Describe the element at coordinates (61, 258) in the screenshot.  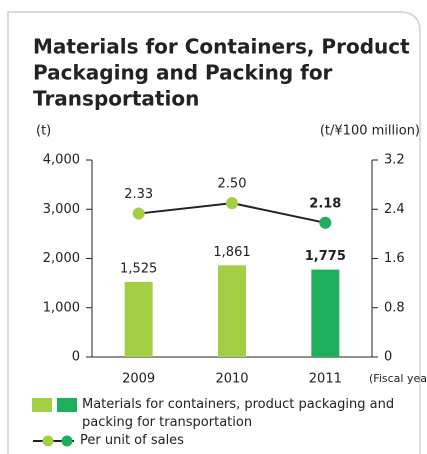
I see `y-tick-label: 2,000` at that location.